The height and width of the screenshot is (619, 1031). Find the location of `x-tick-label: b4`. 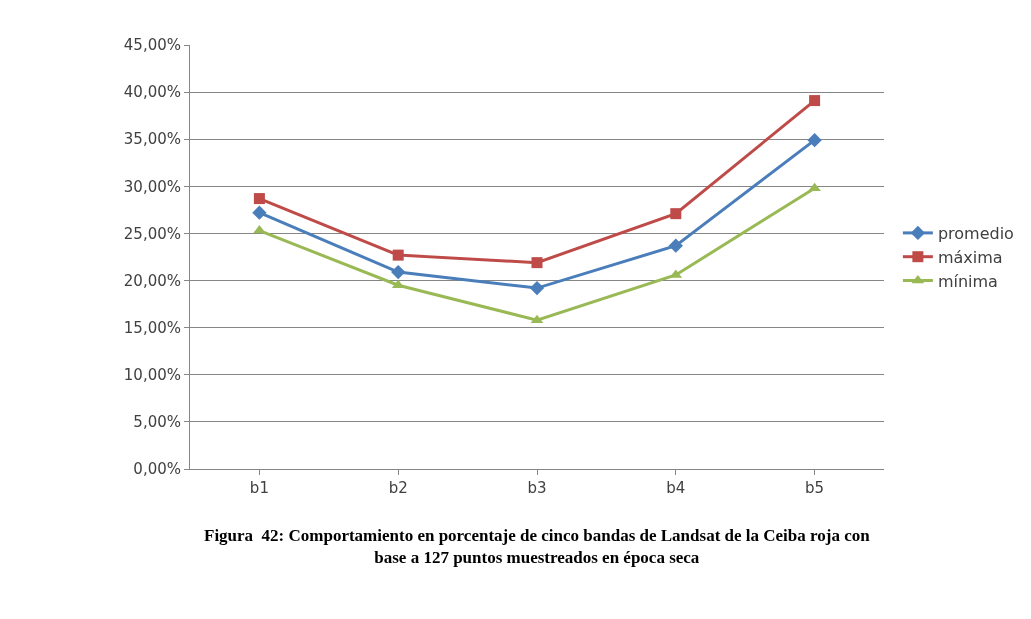

x-tick-label: b4 is located at coordinates (676, 488).